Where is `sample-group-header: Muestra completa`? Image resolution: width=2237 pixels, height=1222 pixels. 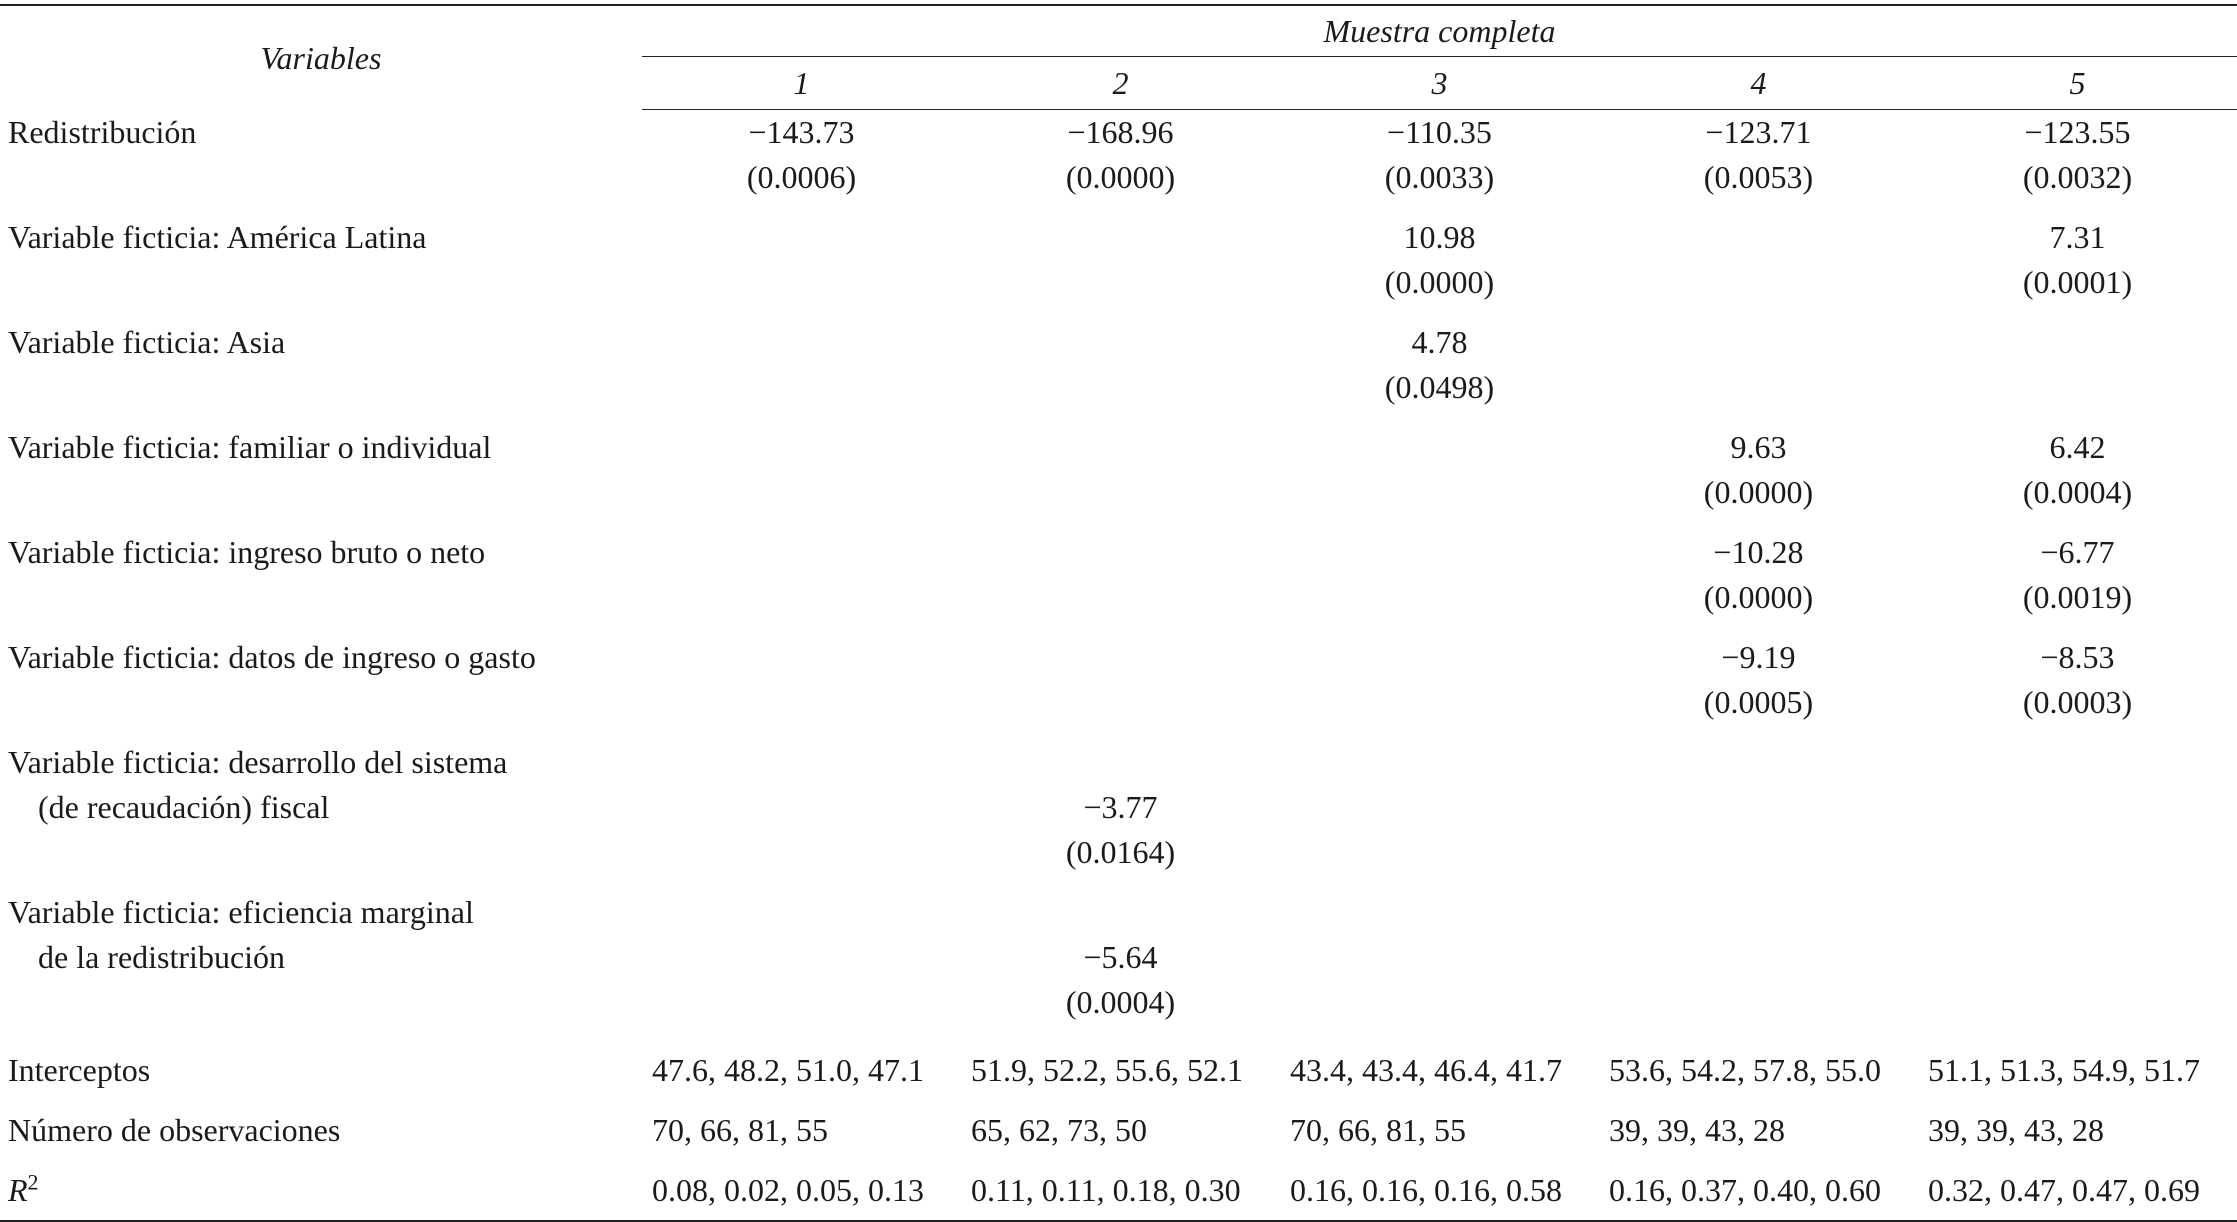
sample-group-header: Muestra completa is located at coordinates (1439, 31).